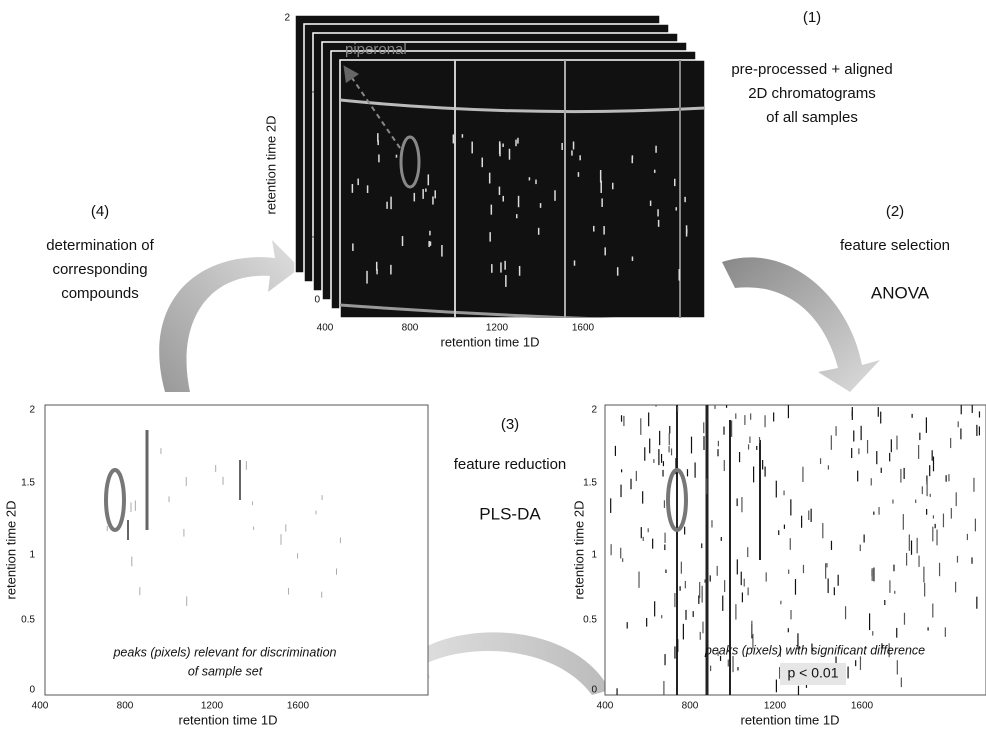 The height and width of the screenshot is (729, 986). What do you see at coordinates (372, 107) in the screenshot?
I see `pointer` at bounding box center [372, 107].